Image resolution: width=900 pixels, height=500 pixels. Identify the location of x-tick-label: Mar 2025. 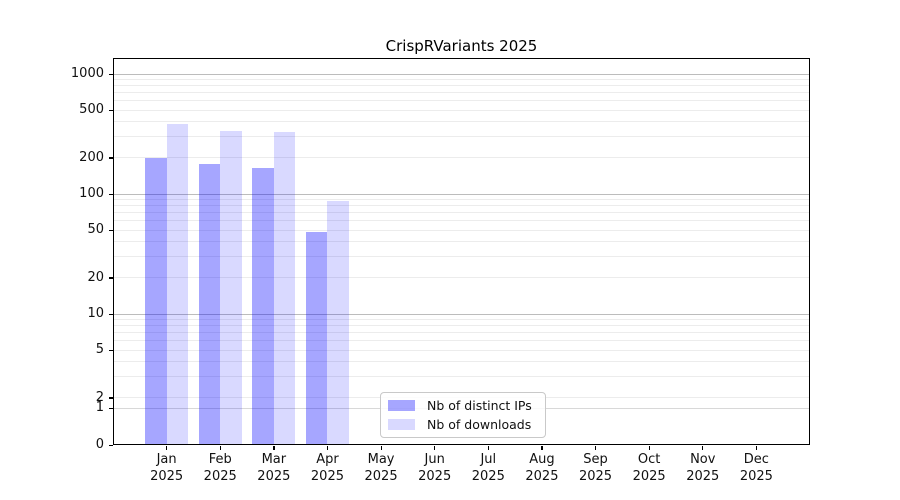
(274, 468).